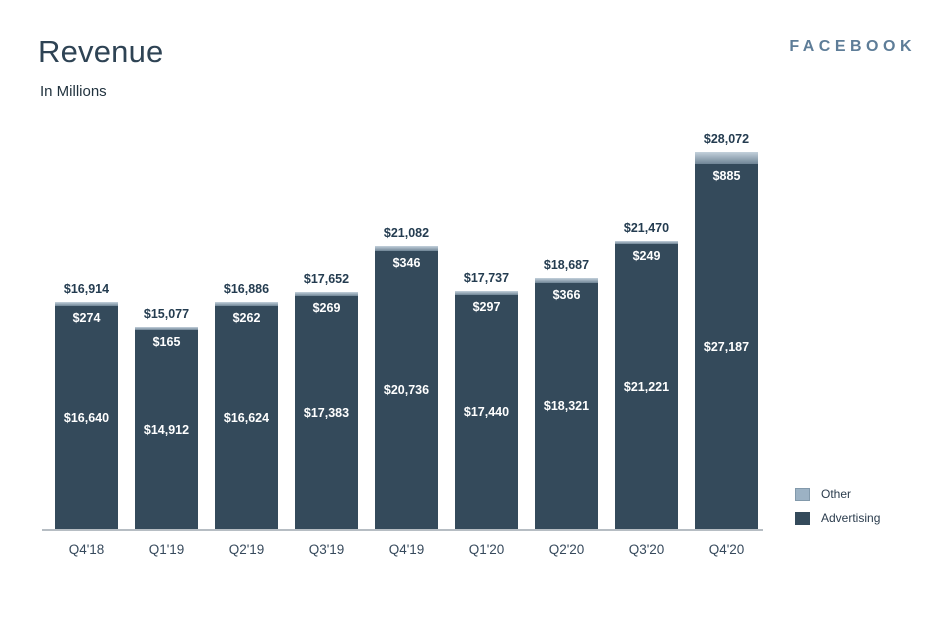  Describe the element at coordinates (326, 308) in the screenshot. I see `other-value-label: $269` at that location.